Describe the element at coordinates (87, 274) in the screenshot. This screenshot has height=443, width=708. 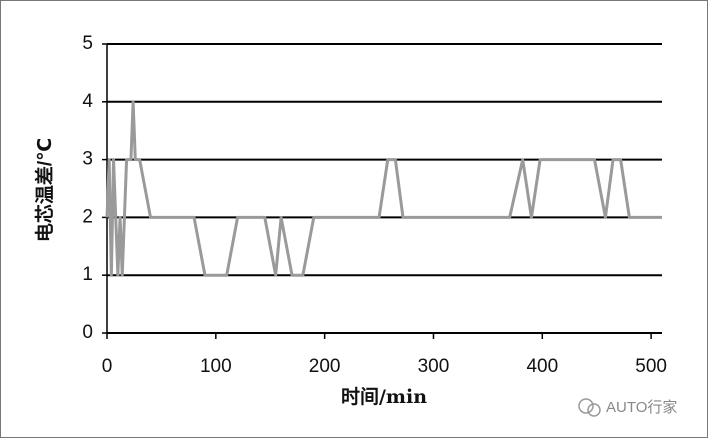
I see `y-tick-label: 1` at that location.